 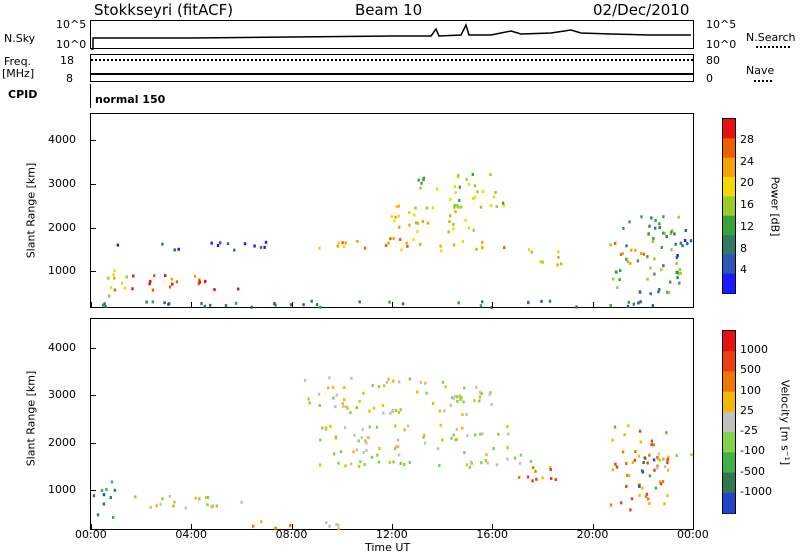 What do you see at coordinates (391, 36) in the screenshot?
I see `nsky-trace` at bounding box center [391, 36].